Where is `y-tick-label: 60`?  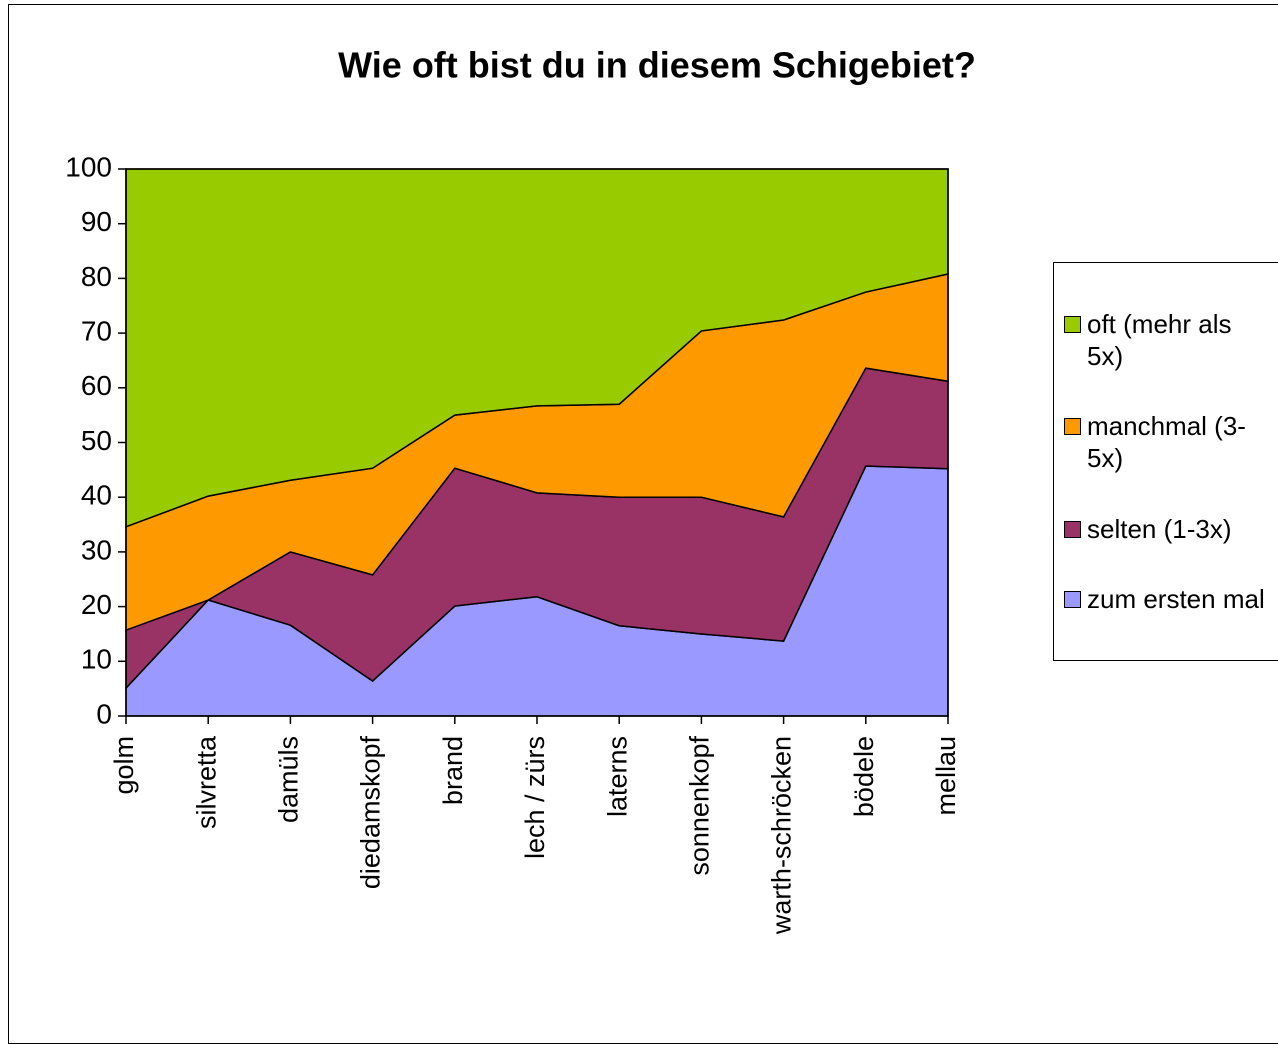
y-tick-label: 60 is located at coordinates (96, 385).